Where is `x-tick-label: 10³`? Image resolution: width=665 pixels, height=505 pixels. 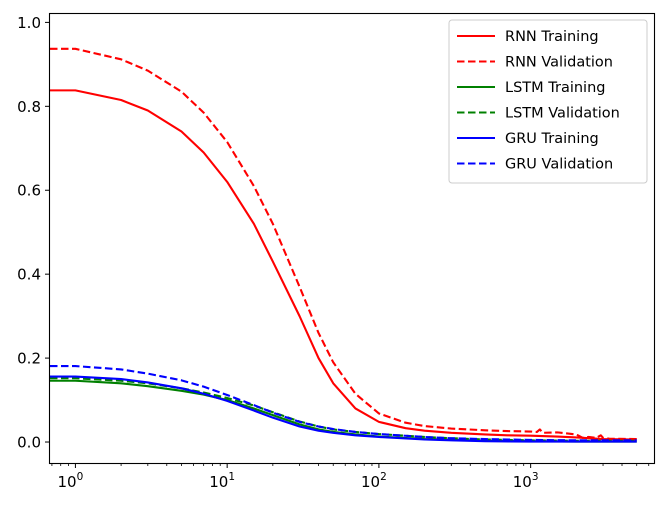
x-tick-label: 10³ is located at coordinates (526, 481).